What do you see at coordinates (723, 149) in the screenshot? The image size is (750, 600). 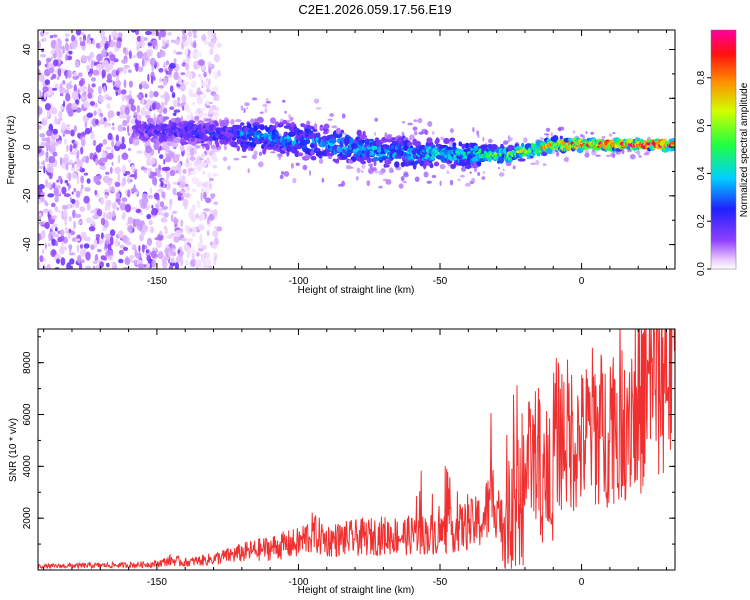 I see `colorbar-gradient` at bounding box center [723, 149].